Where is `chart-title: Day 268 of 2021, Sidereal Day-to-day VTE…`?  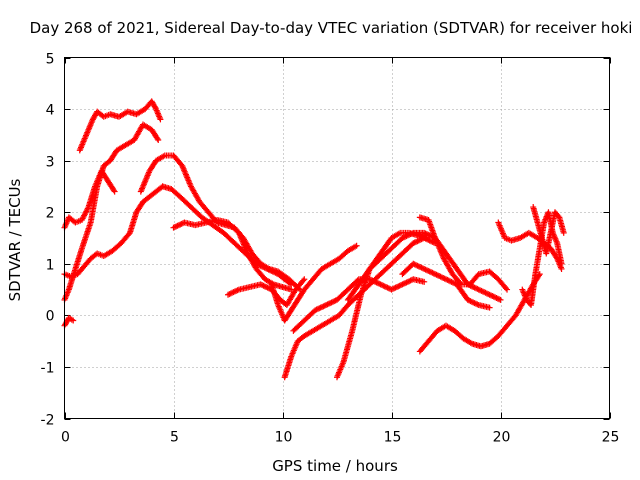 chart-title: Day 268 of 2021, Sidereal Day-to-day VTE… is located at coordinates (331, 28).